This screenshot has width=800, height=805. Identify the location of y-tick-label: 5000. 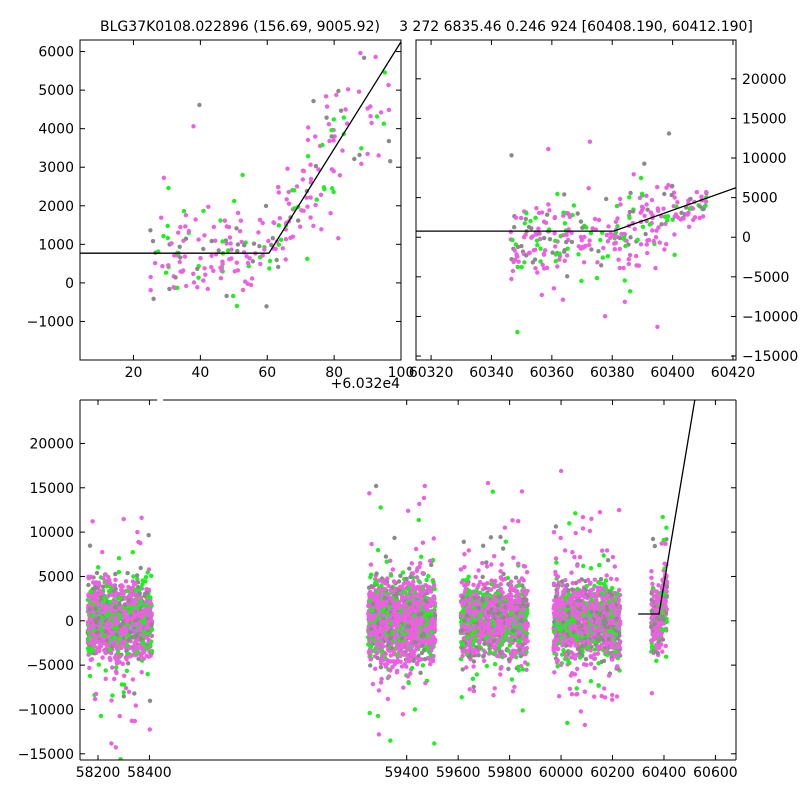
(760, 199).